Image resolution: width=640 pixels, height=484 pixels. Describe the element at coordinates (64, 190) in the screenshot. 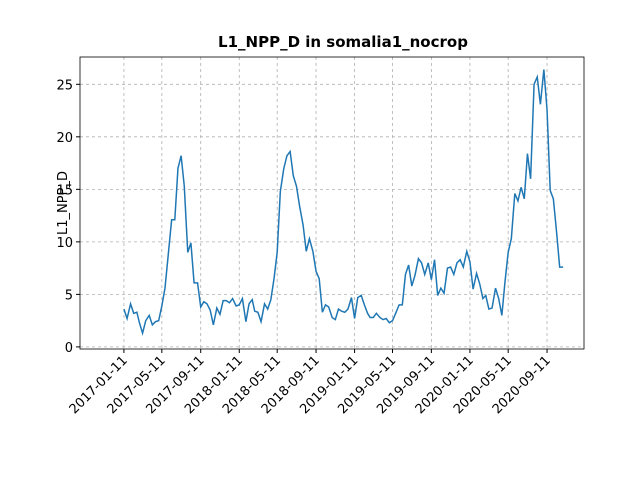

I see `y-tick-label: 15` at that location.